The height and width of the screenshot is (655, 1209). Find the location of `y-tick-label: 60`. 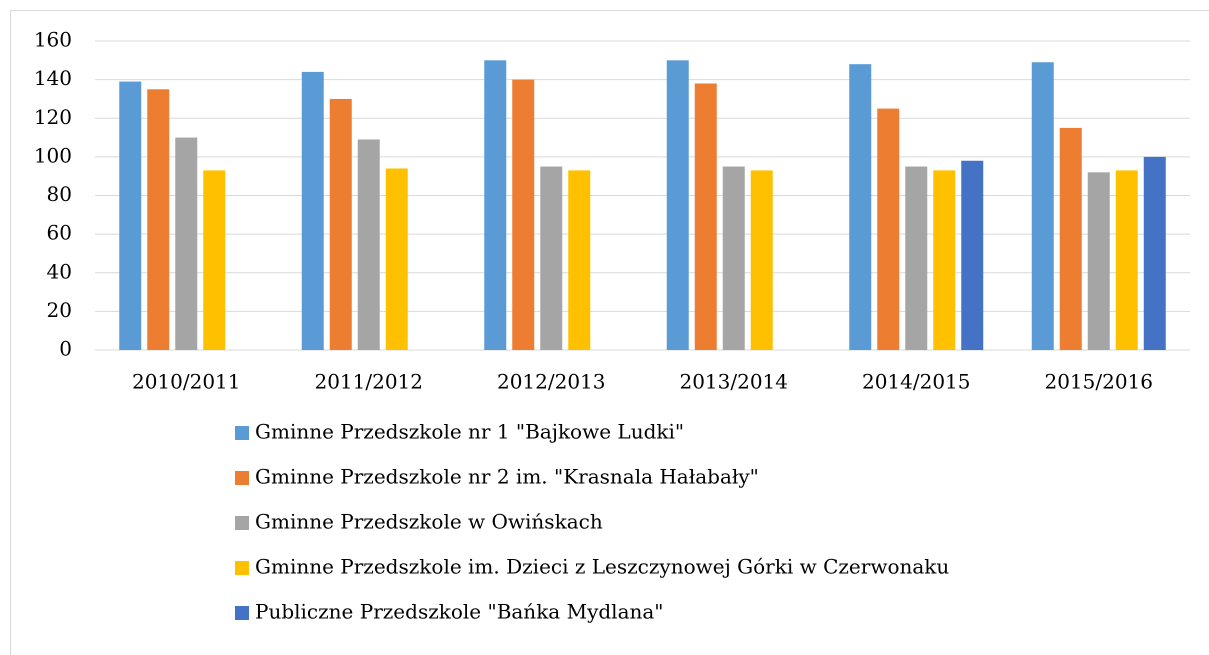

y-tick-label: 60 is located at coordinates (59, 233).